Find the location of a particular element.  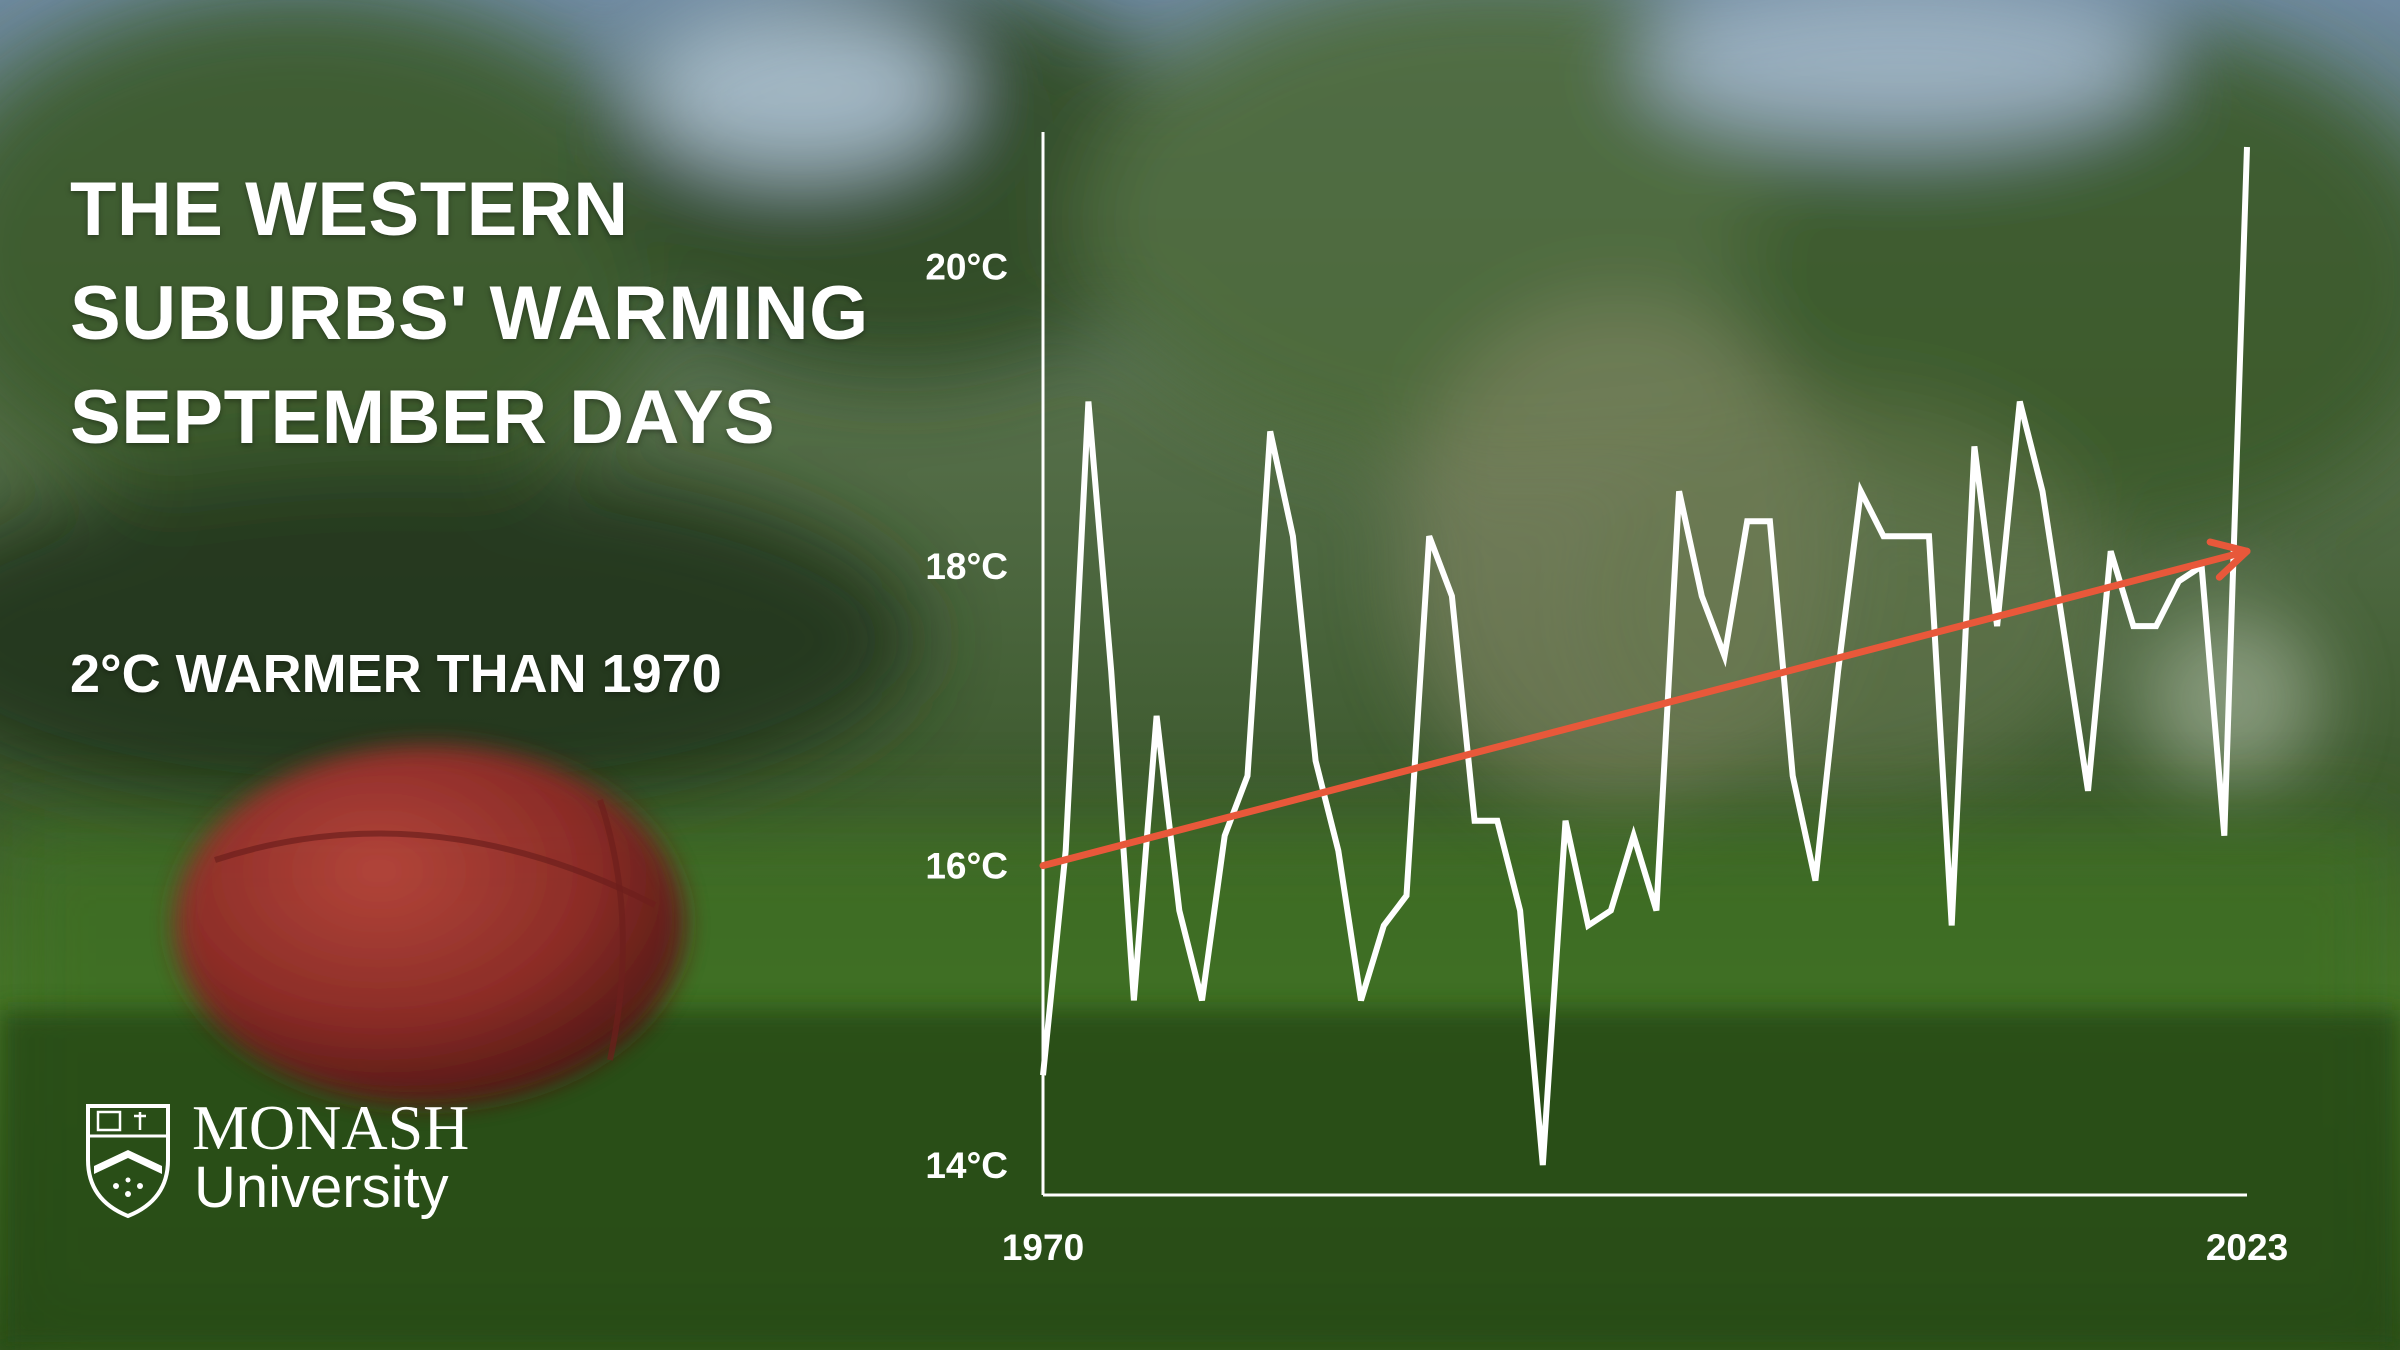

y-tick-label: 14°C is located at coordinates (966, 1165).